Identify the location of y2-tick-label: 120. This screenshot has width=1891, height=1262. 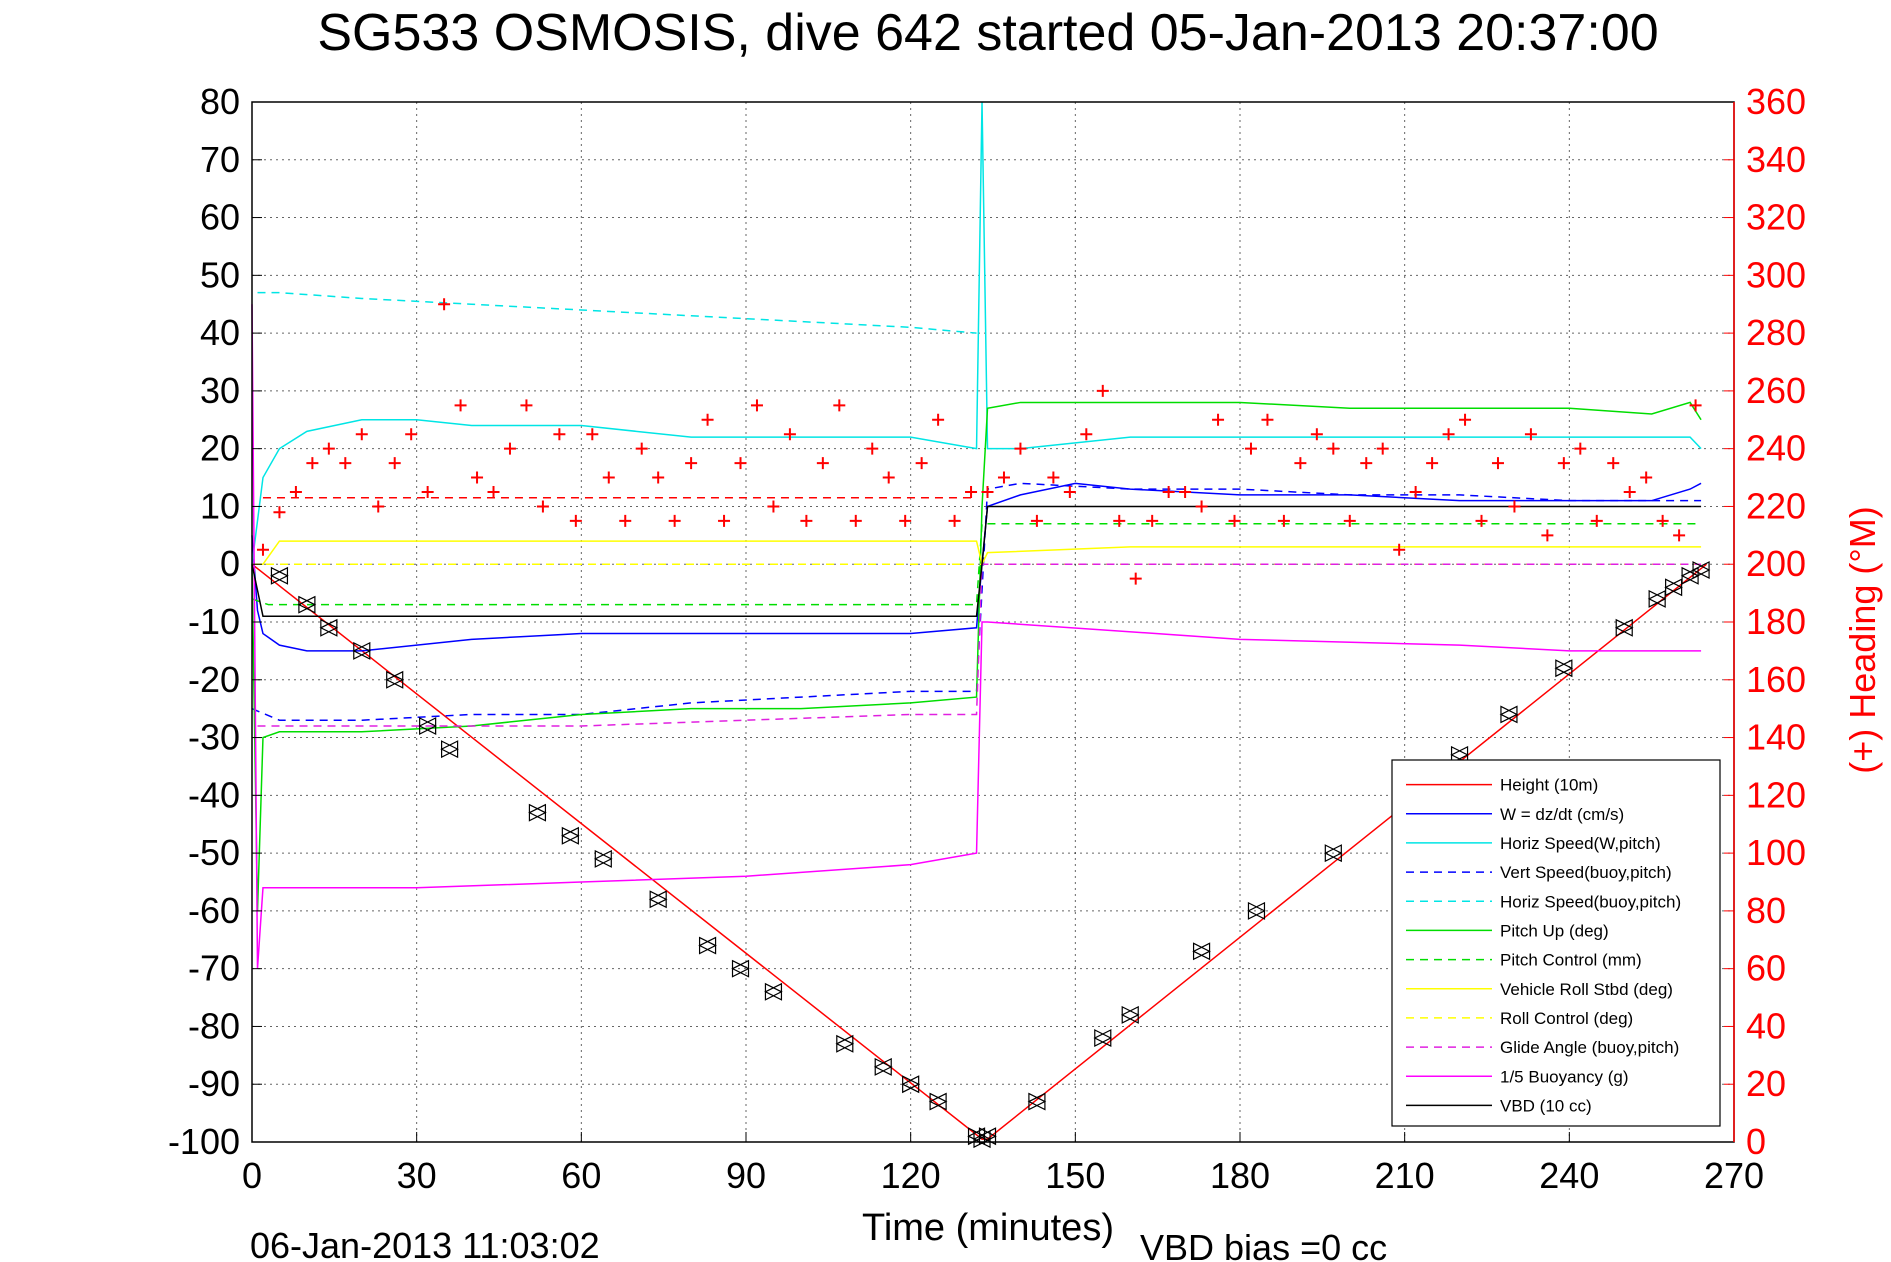
(1776, 794).